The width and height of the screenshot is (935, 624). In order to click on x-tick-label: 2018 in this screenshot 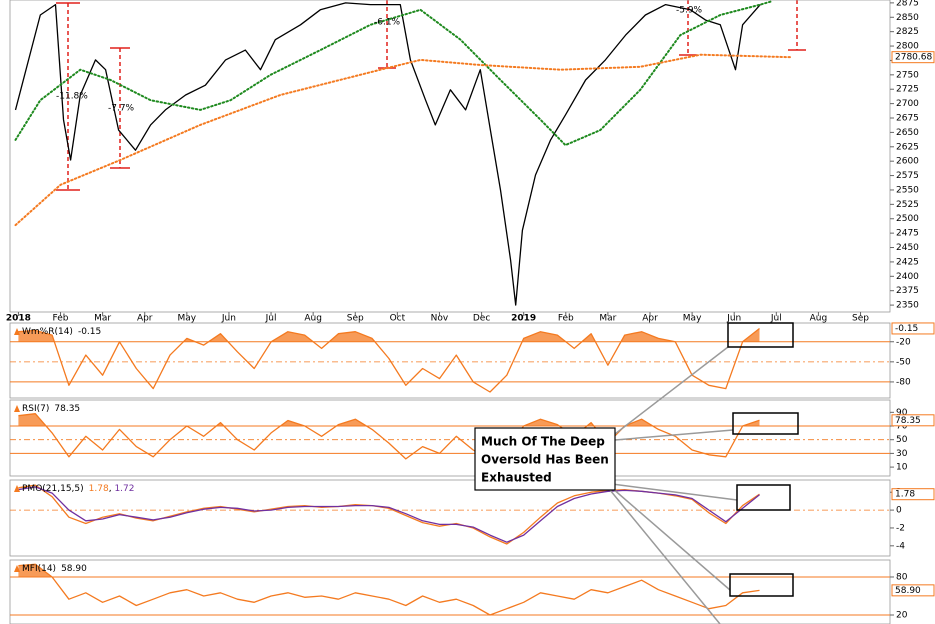, I will do `click(18, 319)`.